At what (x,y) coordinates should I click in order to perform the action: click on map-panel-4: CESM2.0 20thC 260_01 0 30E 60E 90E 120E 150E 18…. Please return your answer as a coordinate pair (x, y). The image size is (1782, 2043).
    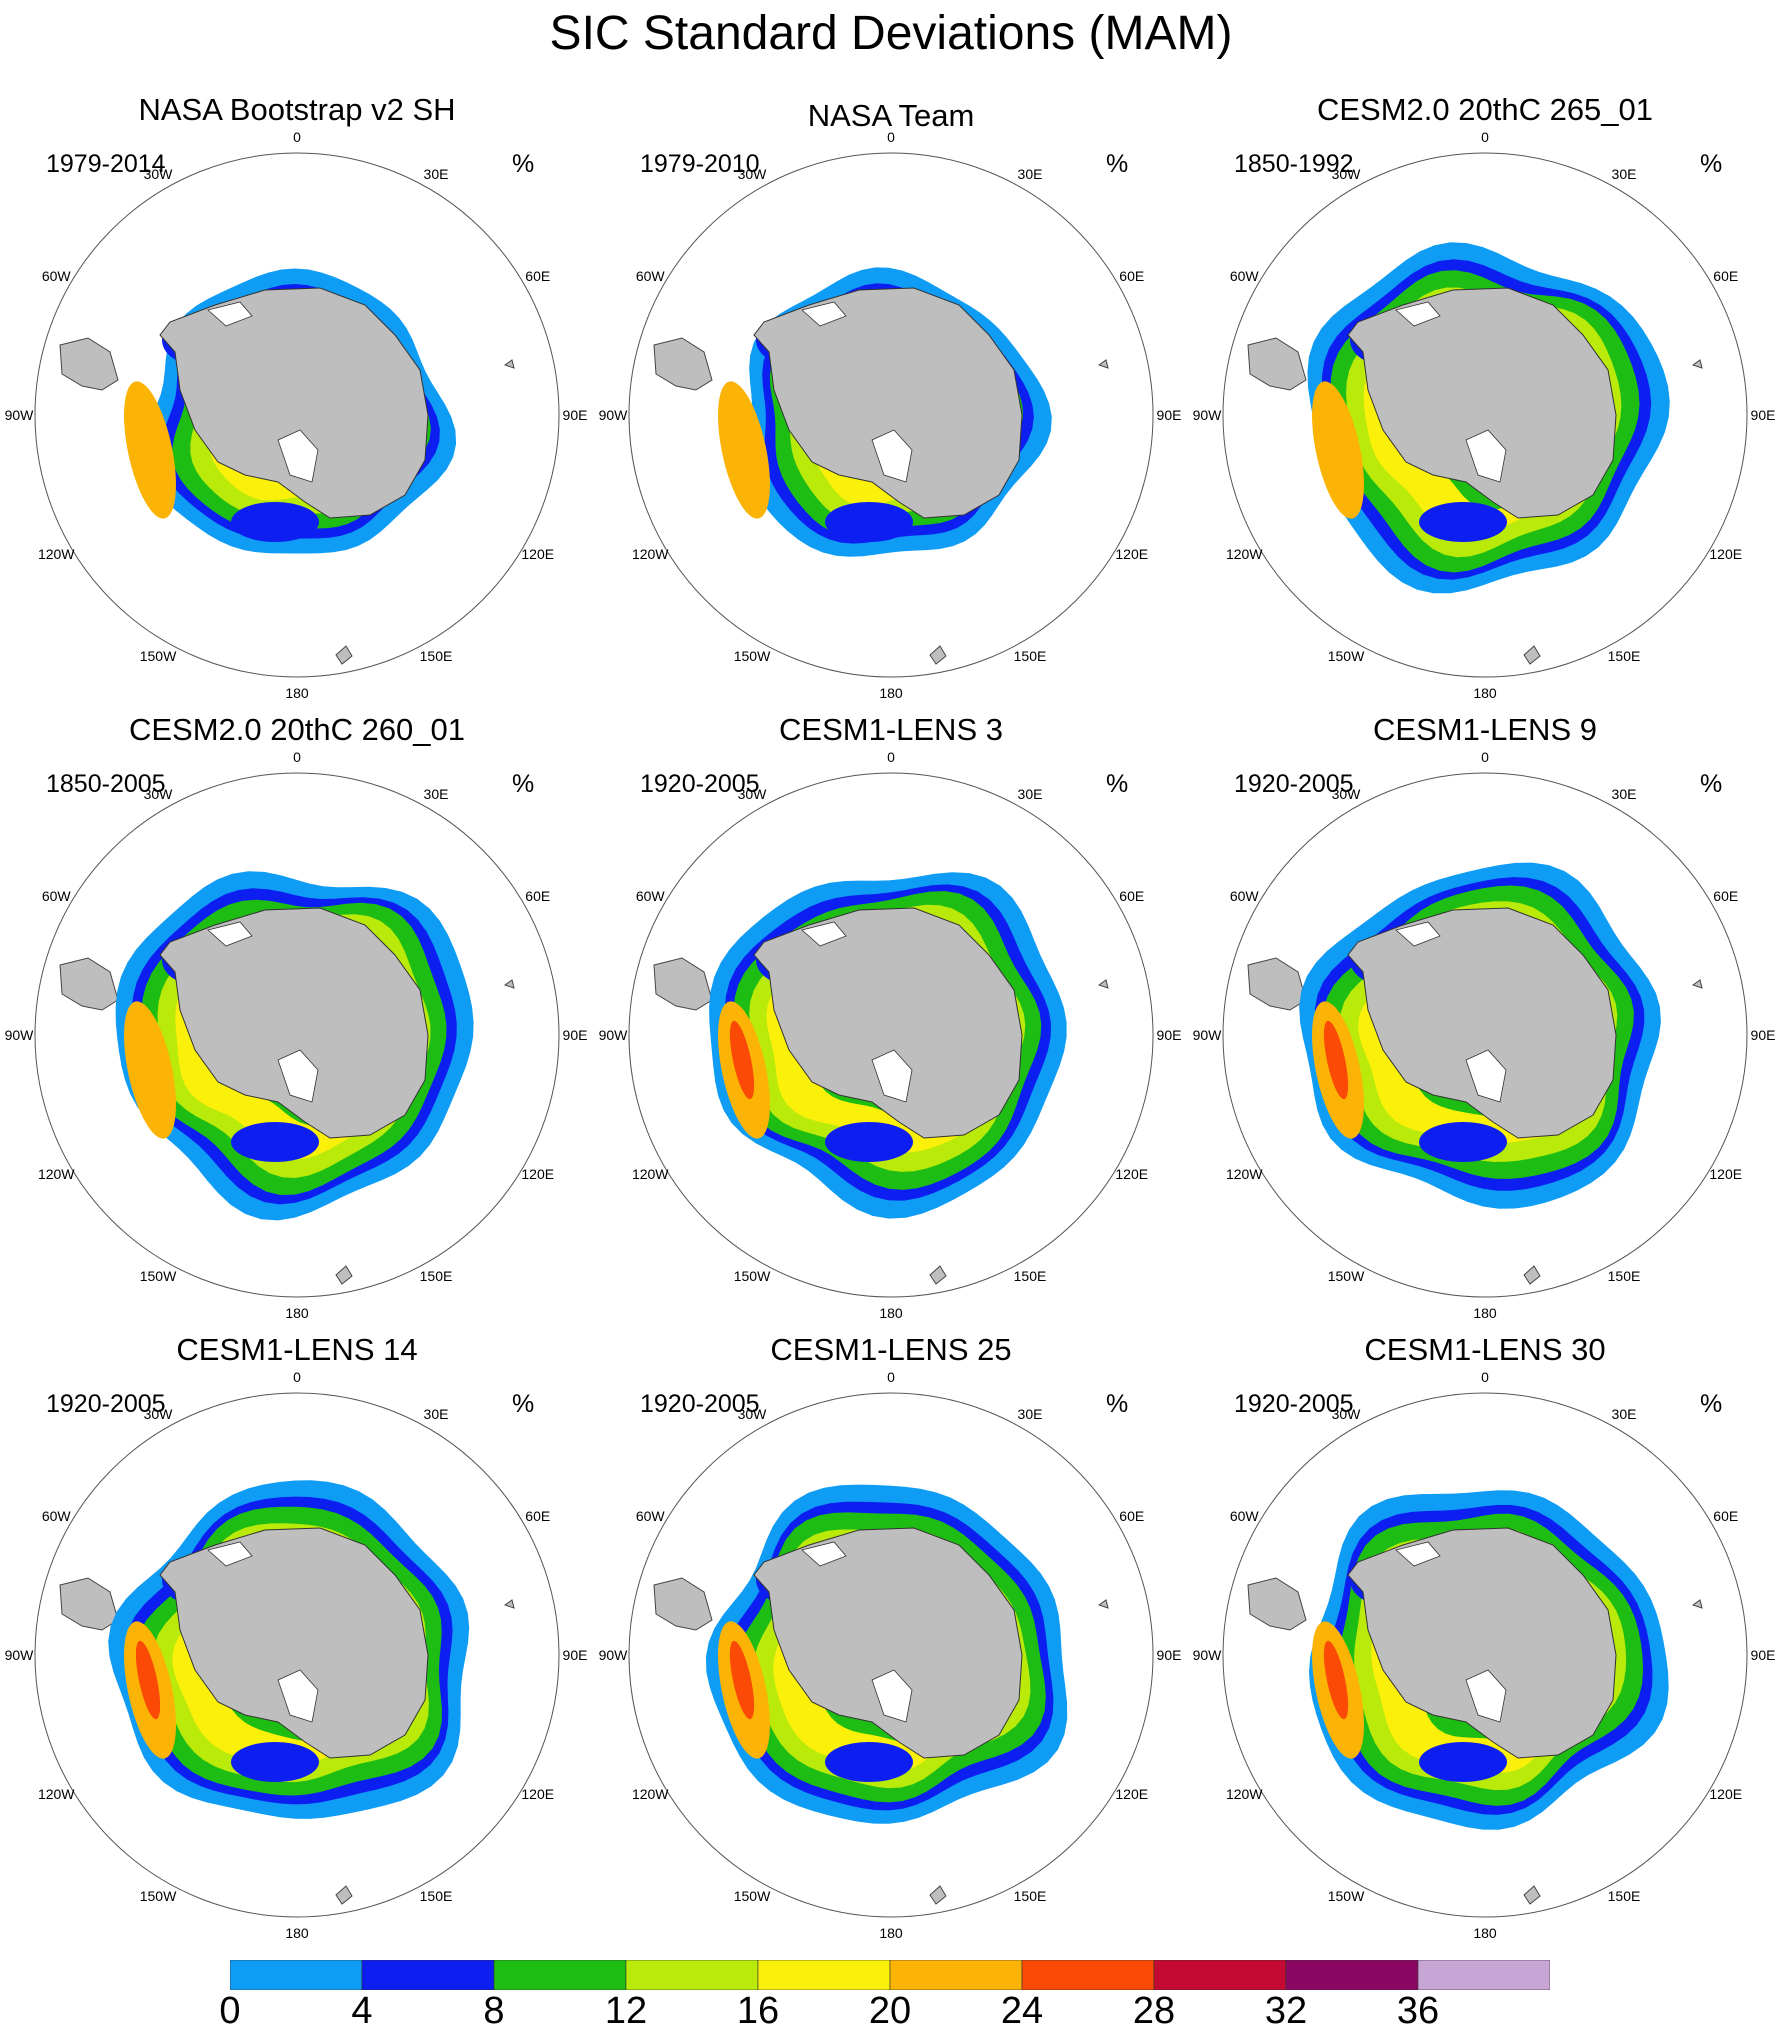
    Looking at the image, I should click on (297, 970).